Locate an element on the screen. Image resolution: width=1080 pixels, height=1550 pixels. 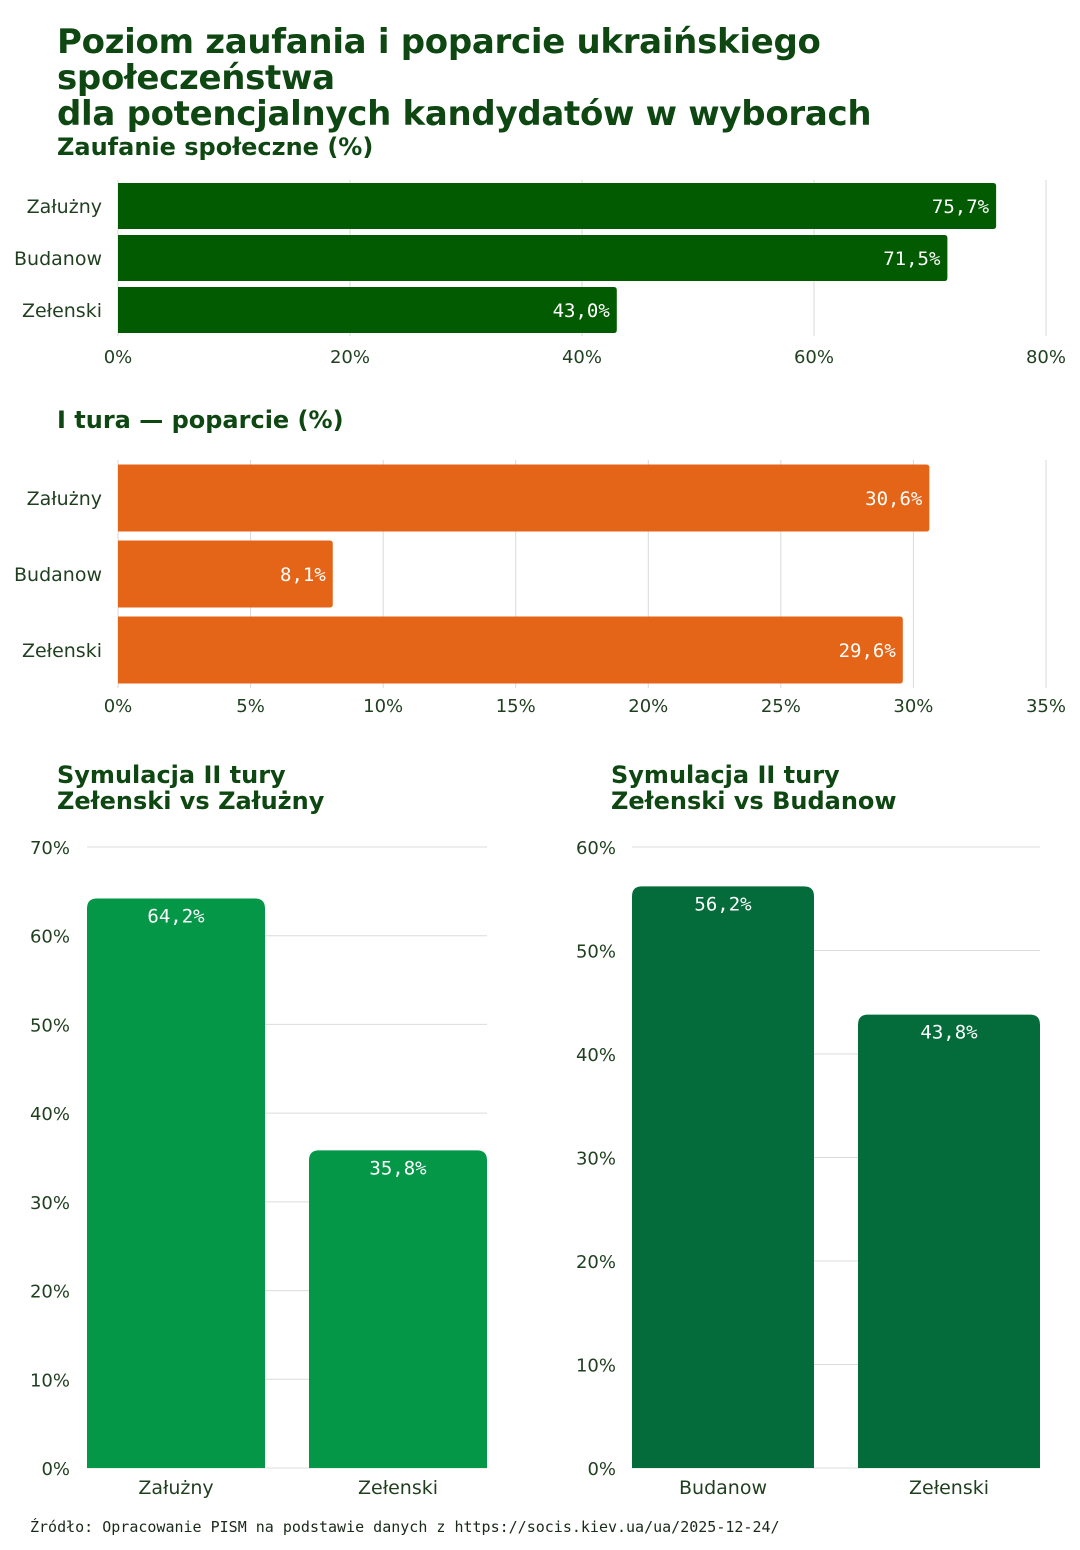
chart3-tick-label: 40% is located at coordinates (50, 1114).